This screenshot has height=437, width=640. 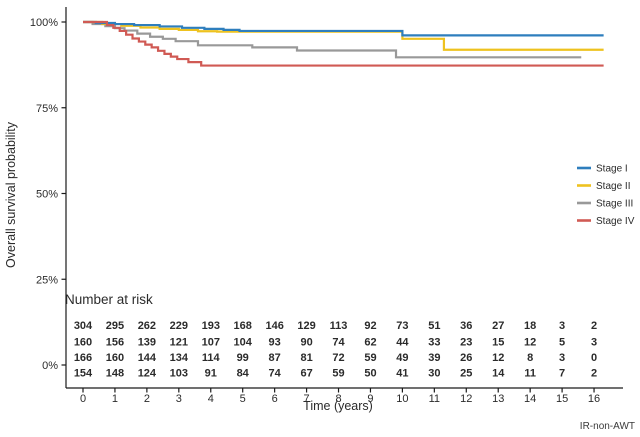 What do you see at coordinates (607, 426) in the screenshot?
I see `figure-watermark: IR-non-AWT` at bounding box center [607, 426].